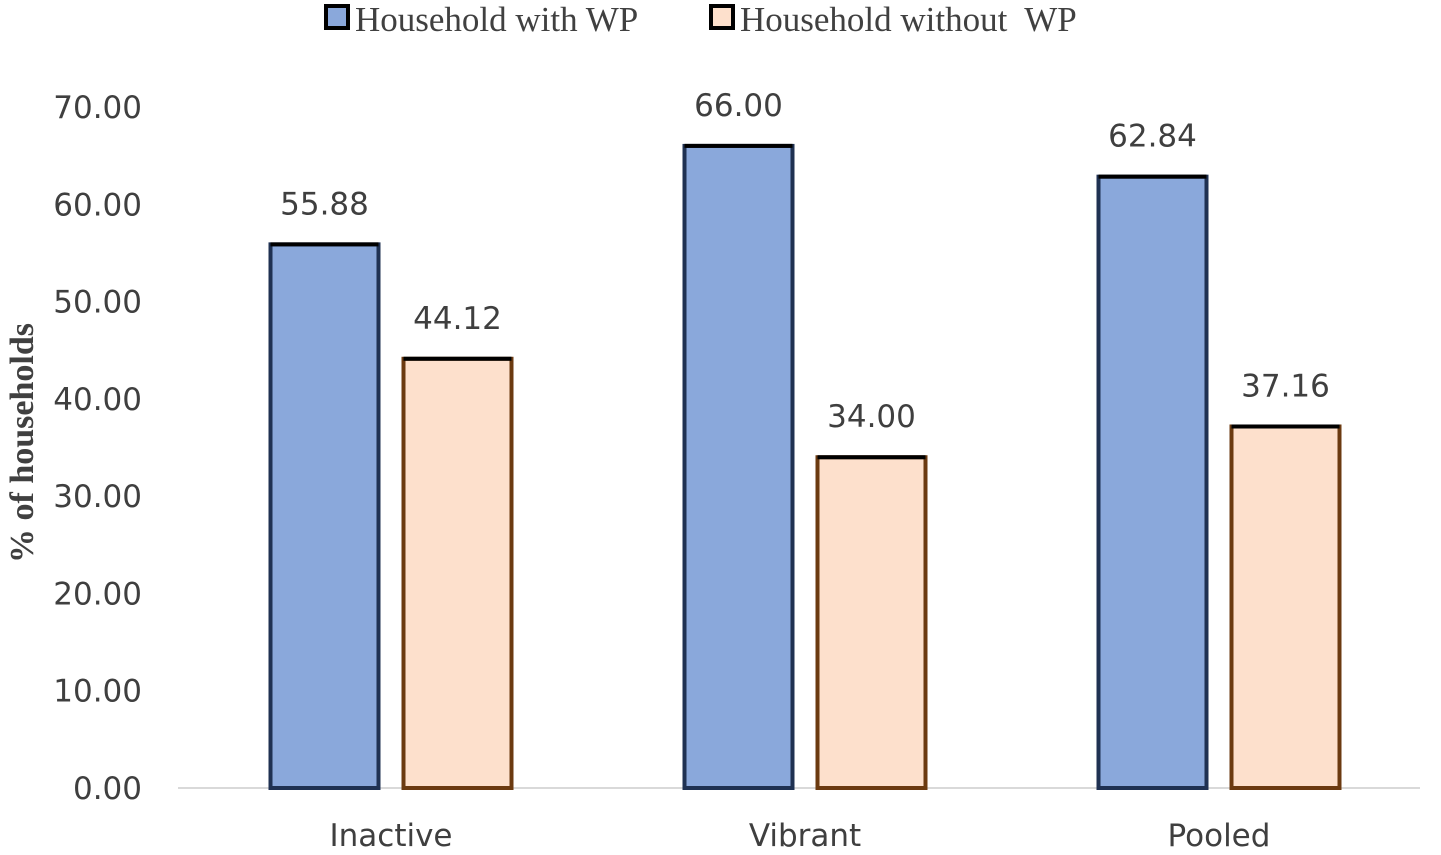 The width and height of the screenshot is (1441, 855). Describe the element at coordinates (97, 497) in the screenshot. I see `y-tick-label: 30.00` at that location.